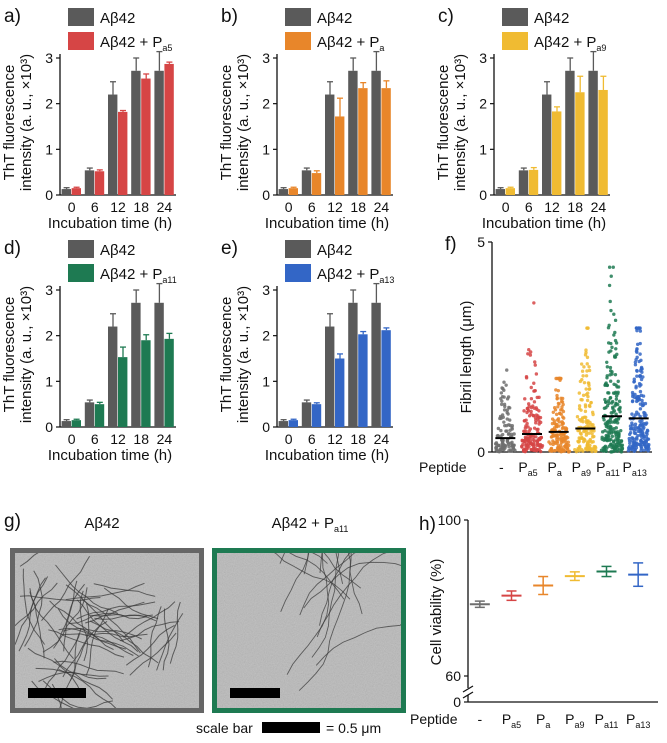 The image size is (667, 743). Describe the element at coordinates (12, 16) in the screenshot. I see `panel-label-a: a)` at that location.